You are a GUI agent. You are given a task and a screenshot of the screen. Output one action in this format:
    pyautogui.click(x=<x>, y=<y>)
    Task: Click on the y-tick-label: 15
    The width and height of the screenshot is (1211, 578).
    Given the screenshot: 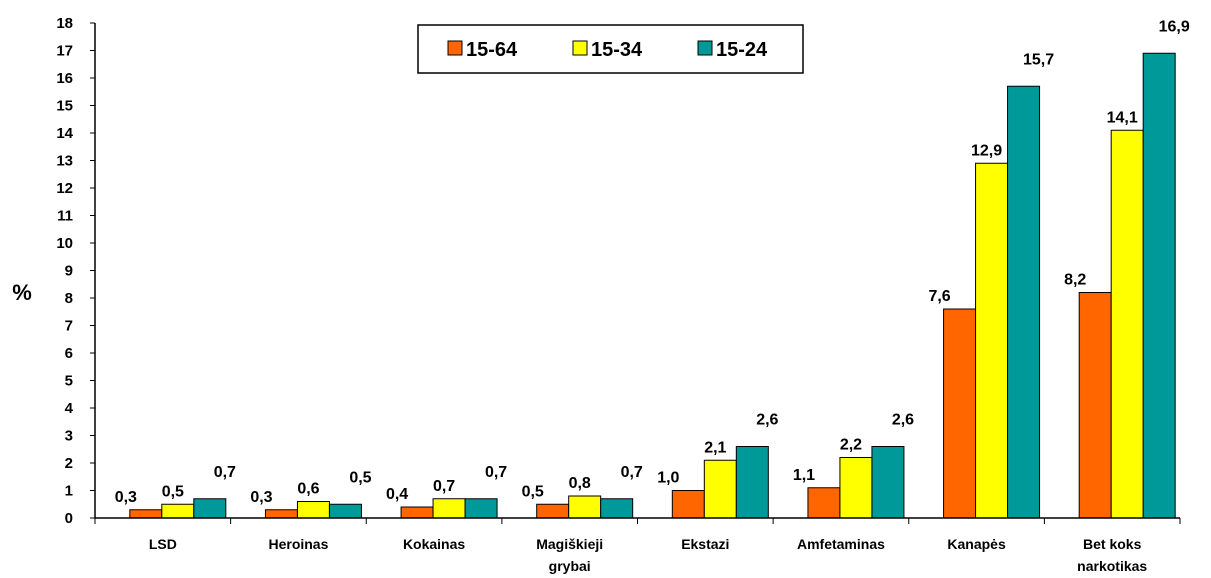 What is the action you would take?
    pyautogui.click(x=64, y=106)
    